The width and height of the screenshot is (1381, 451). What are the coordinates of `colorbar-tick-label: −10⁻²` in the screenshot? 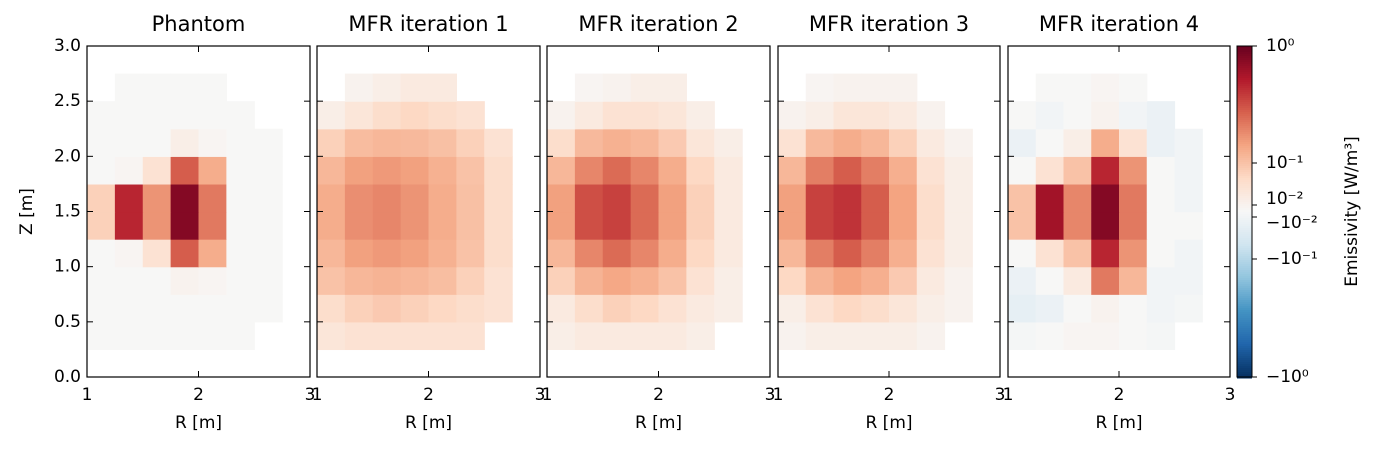 It's located at (1292, 223).